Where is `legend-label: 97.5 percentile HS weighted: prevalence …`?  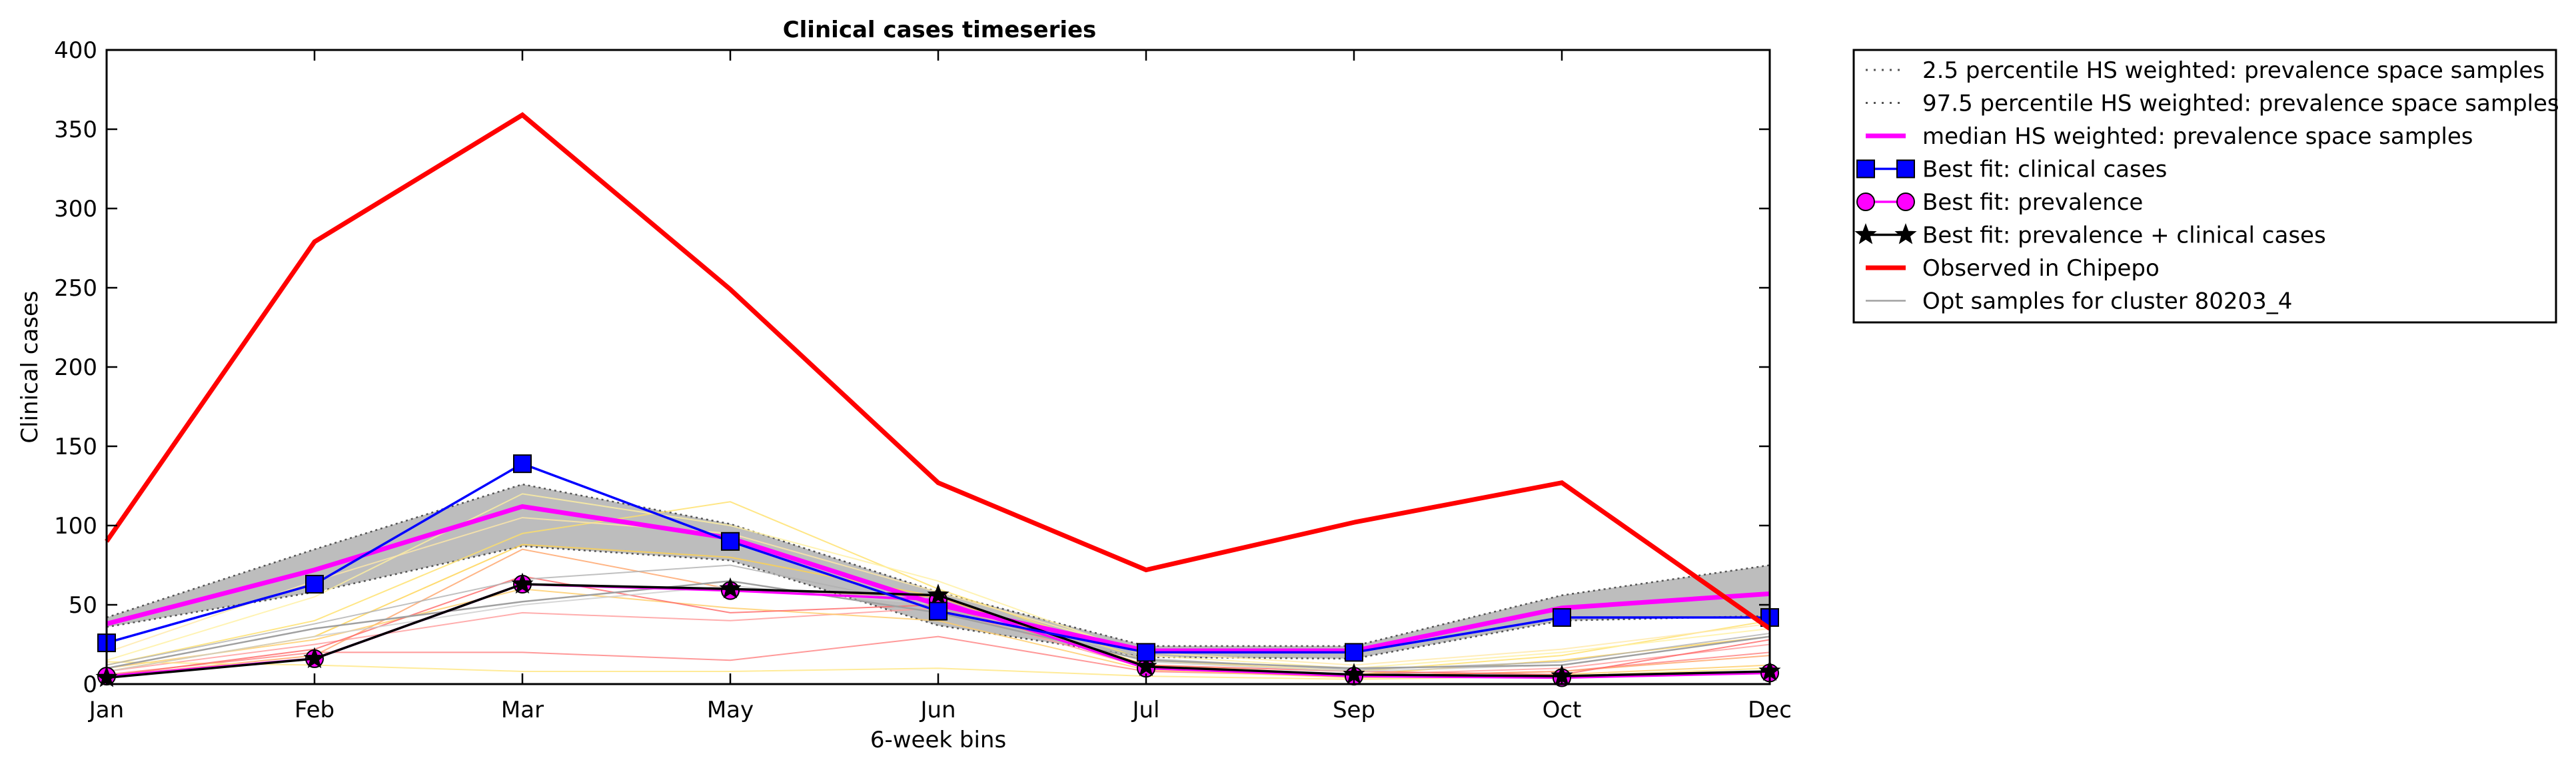
legend-label: 97.5 percentile HS weighted: prevalence … is located at coordinates (2240, 104).